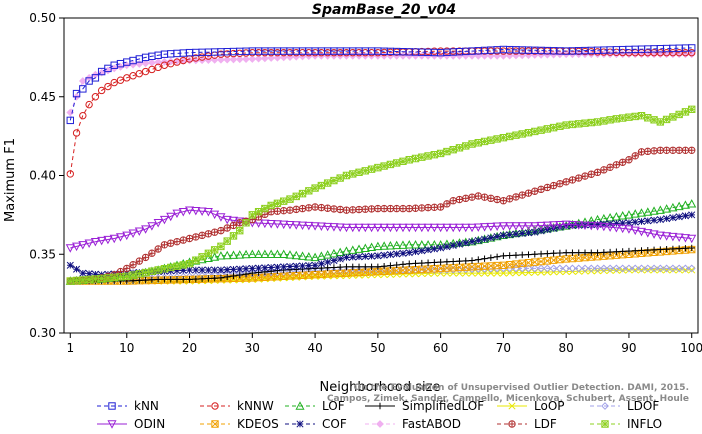 This screenshot has height=434, width=702. Describe the element at coordinates (70, 348) in the screenshot. I see `x-tick-label: 1` at that location.